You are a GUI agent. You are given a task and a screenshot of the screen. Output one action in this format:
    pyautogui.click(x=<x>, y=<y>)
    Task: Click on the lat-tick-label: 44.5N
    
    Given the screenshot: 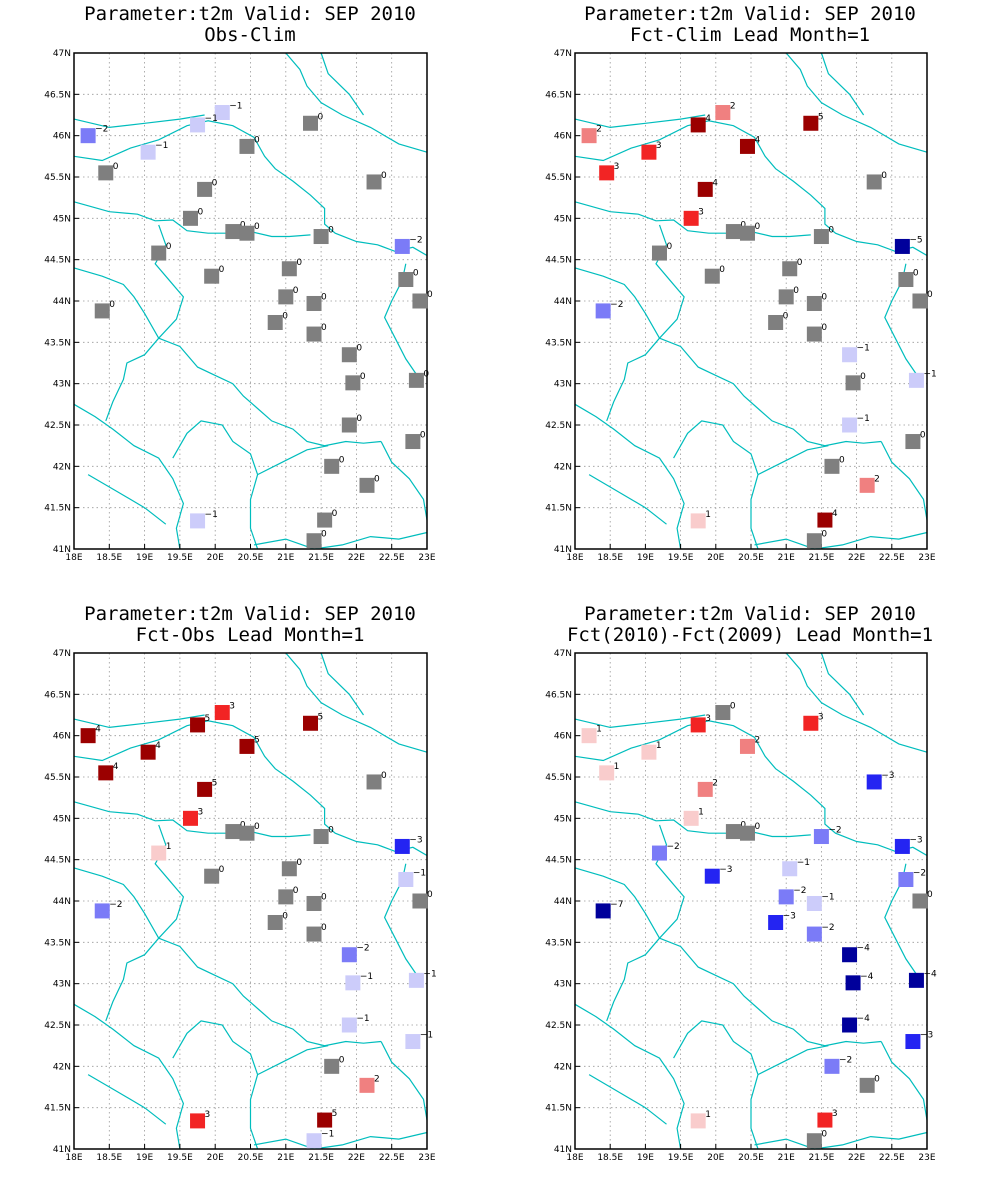 What is the action you would take?
    pyautogui.click(x=57, y=861)
    